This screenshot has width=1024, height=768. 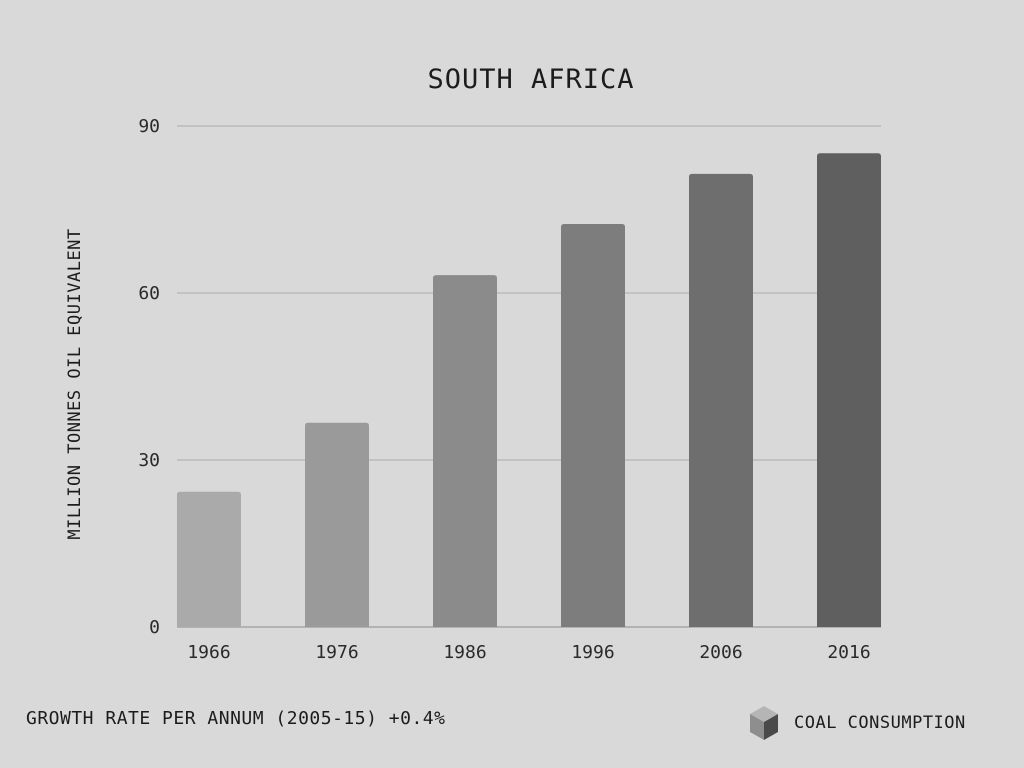 What do you see at coordinates (764, 723) in the screenshot?
I see `cube-icon` at bounding box center [764, 723].